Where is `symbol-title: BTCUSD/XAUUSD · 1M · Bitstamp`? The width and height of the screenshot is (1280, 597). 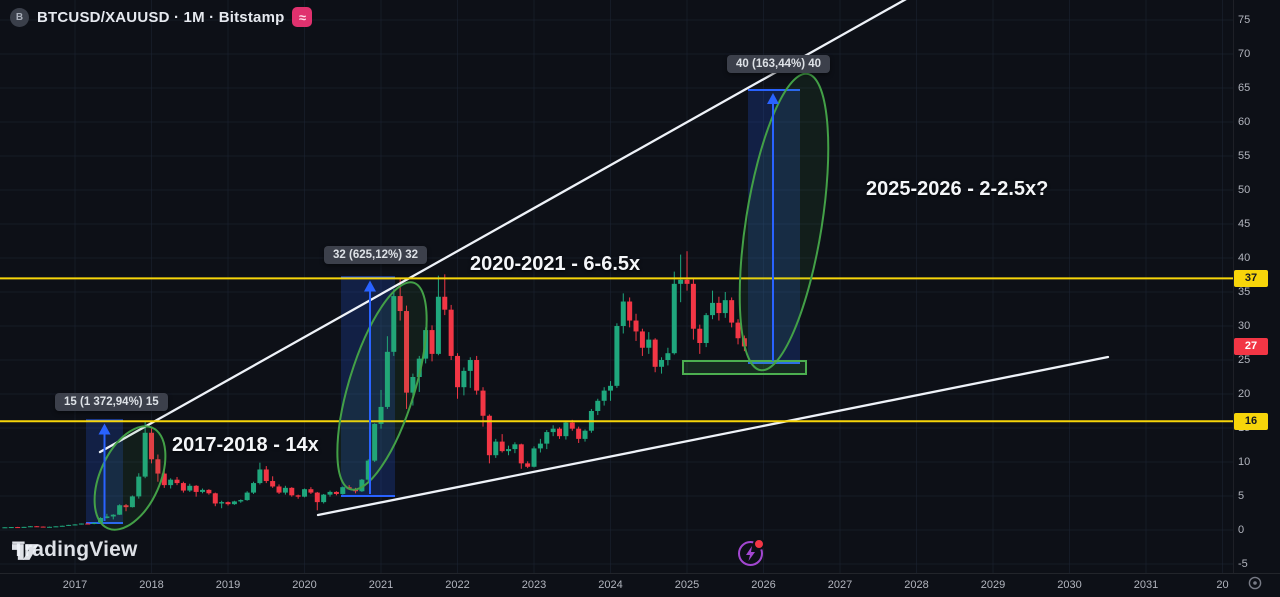 symbol-title: BTCUSD/XAUUSD · 1M · Bitstamp is located at coordinates (161, 17).